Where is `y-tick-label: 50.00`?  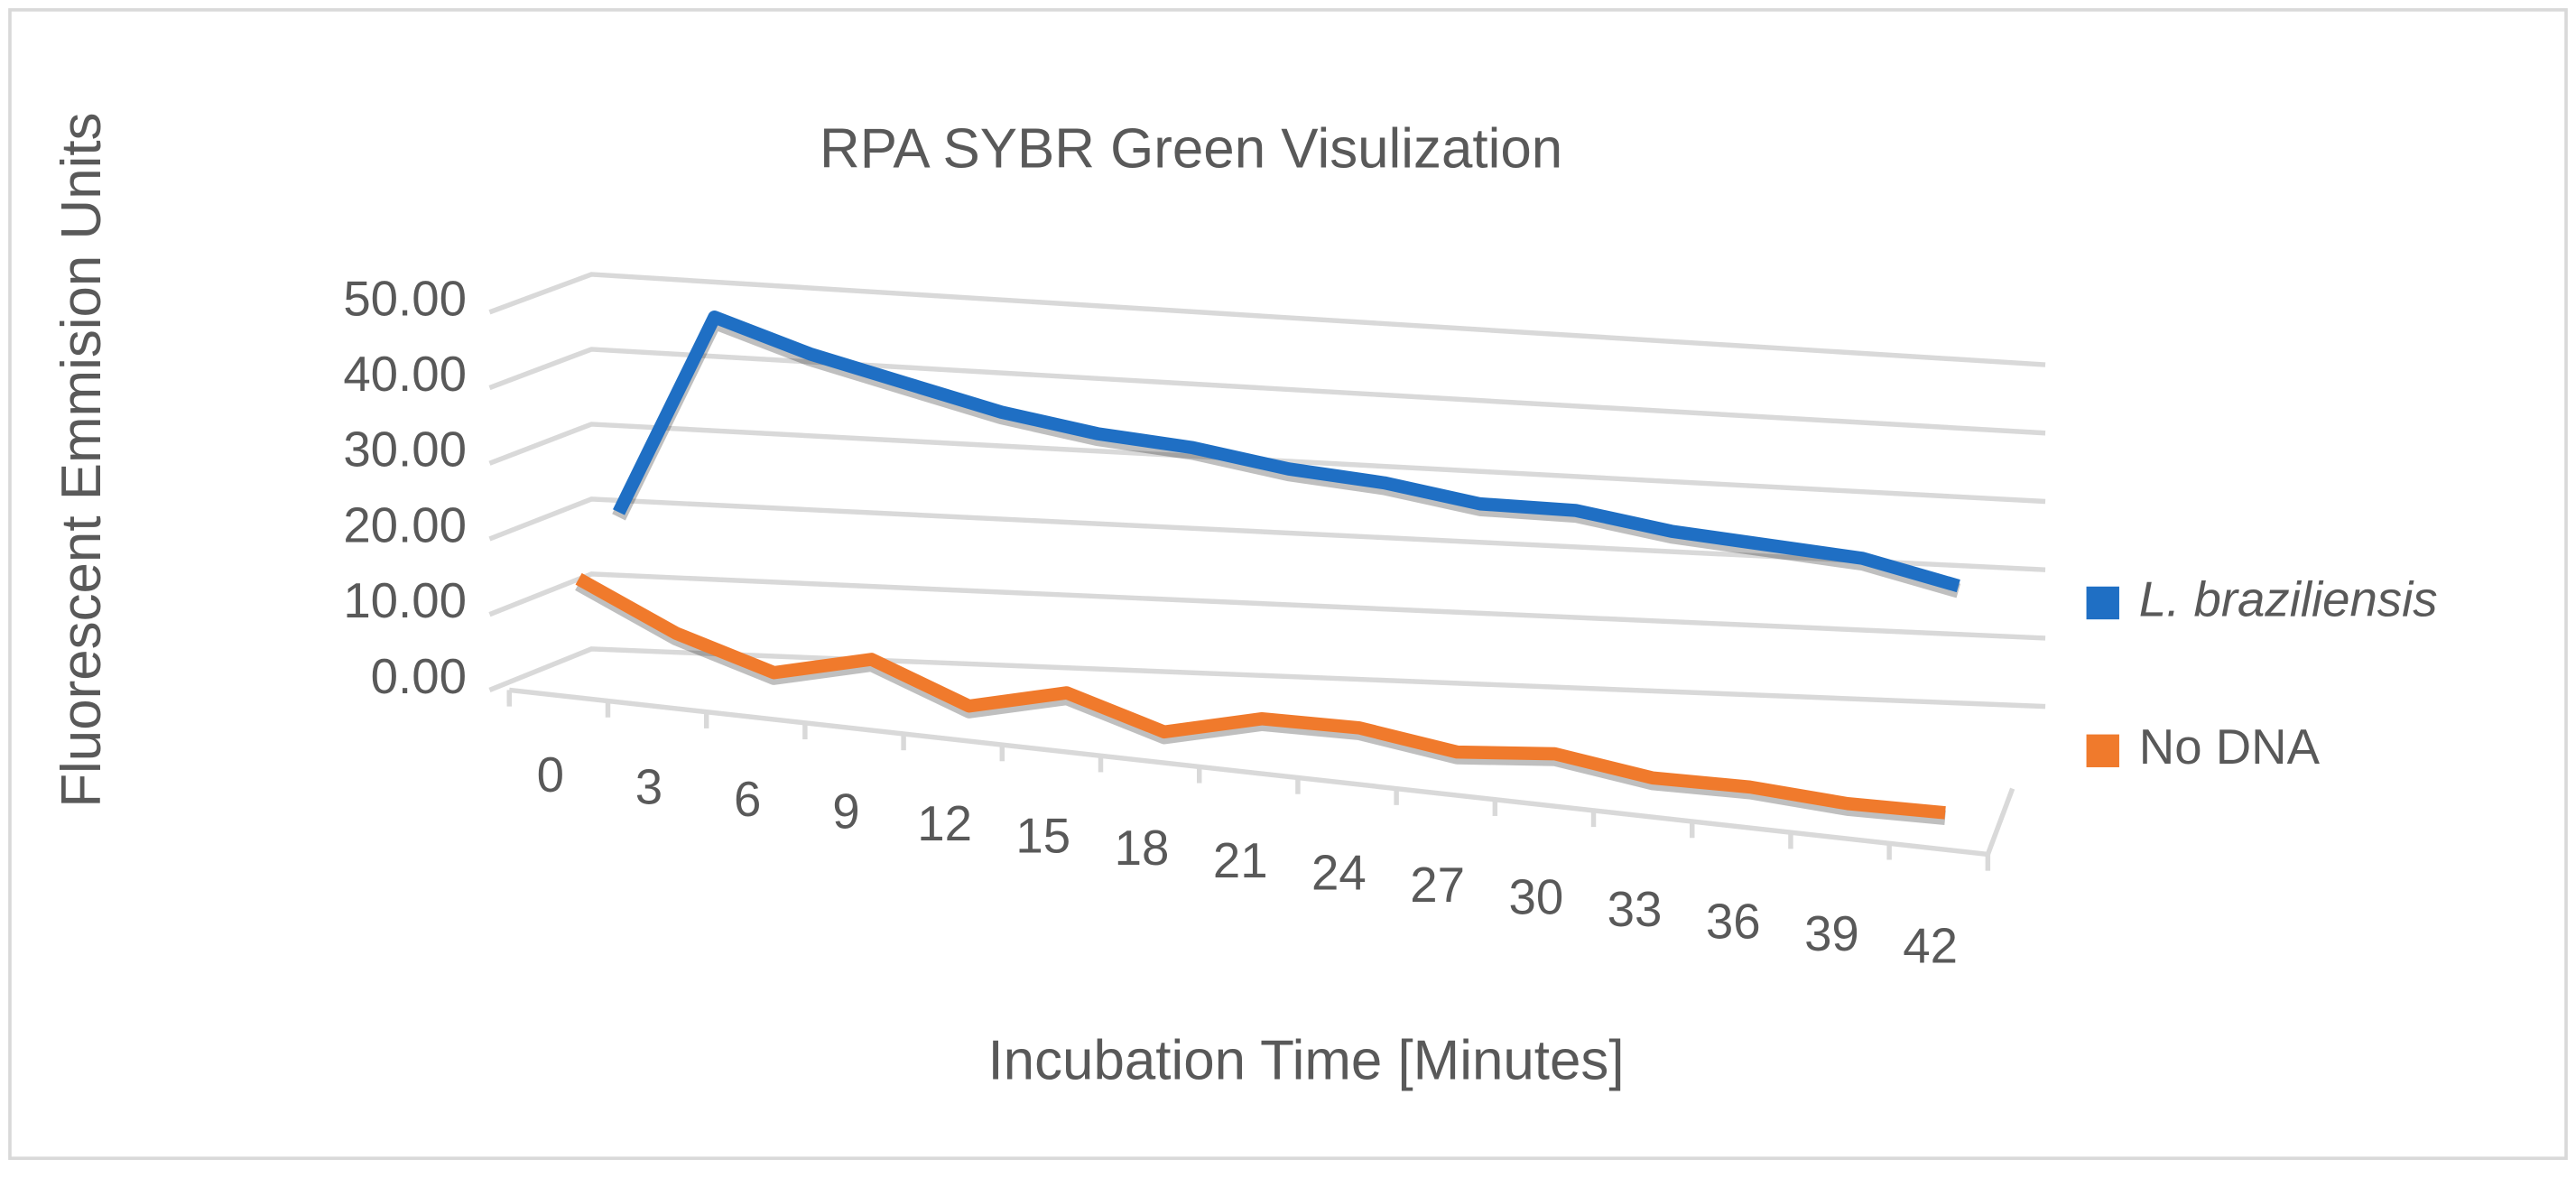 y-tick-label: 50.00 is located at coordinates (405, 298).